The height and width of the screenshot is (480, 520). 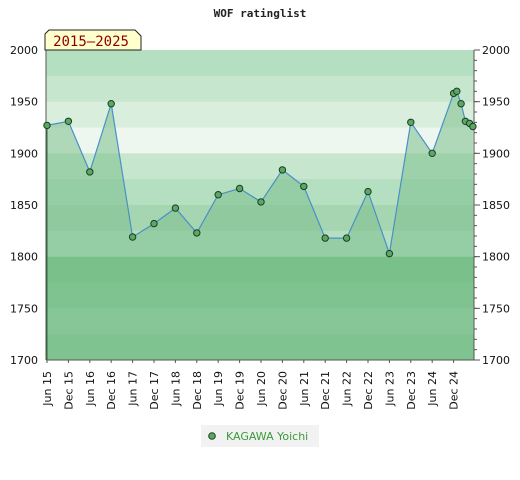 I want to click on x-tick-label: Dec 23, so click(x=411, y=390).